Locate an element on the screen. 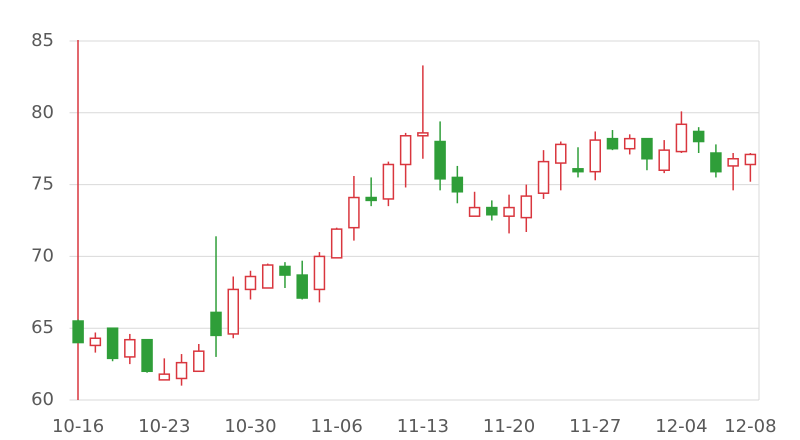 The height and width of the screenshot is (440, 800). y-tick-label: 60 is located at coordinates (42, 399).